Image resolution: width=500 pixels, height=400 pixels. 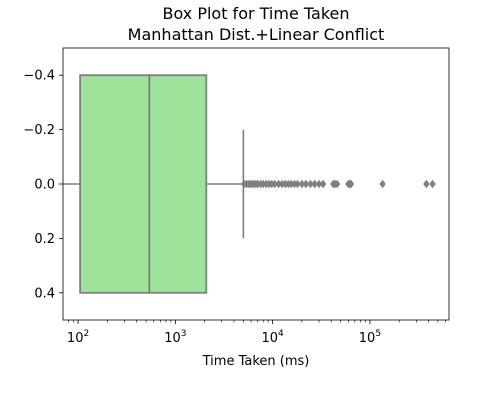 What do you see at coordinates (44, 185) in the screenshot?
I see `y-tick-label: 0.0` at bounding box center [44, 185].